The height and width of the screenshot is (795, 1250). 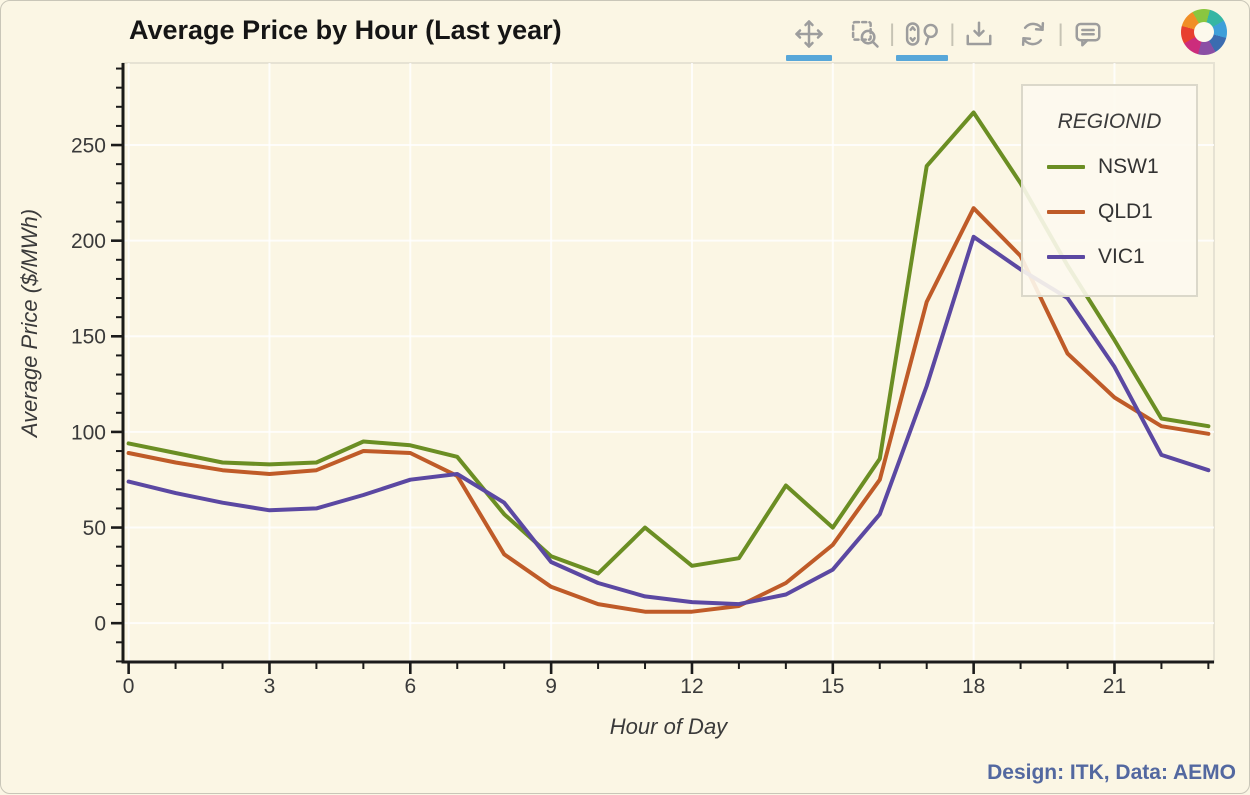 I want to click on legend-label: NSW1, so click(x=1128, y=166).